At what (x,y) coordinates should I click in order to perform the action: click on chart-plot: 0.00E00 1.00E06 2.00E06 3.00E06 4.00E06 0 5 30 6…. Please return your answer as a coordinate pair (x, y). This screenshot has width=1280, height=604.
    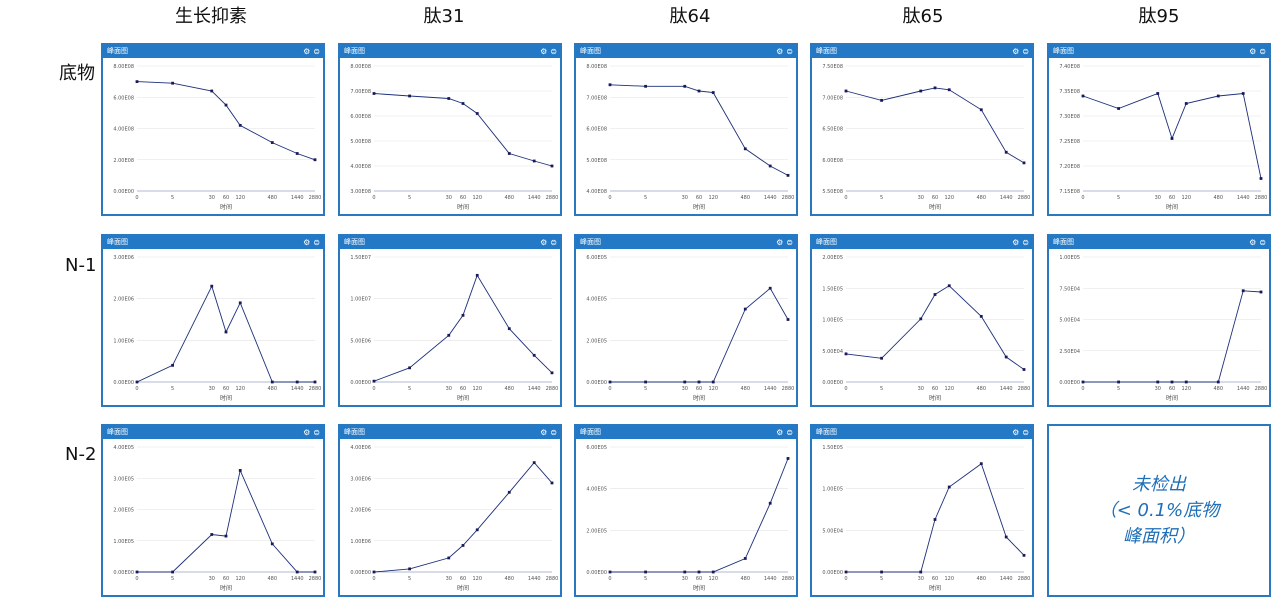
    Looking at the image, I should click on (454, 518).